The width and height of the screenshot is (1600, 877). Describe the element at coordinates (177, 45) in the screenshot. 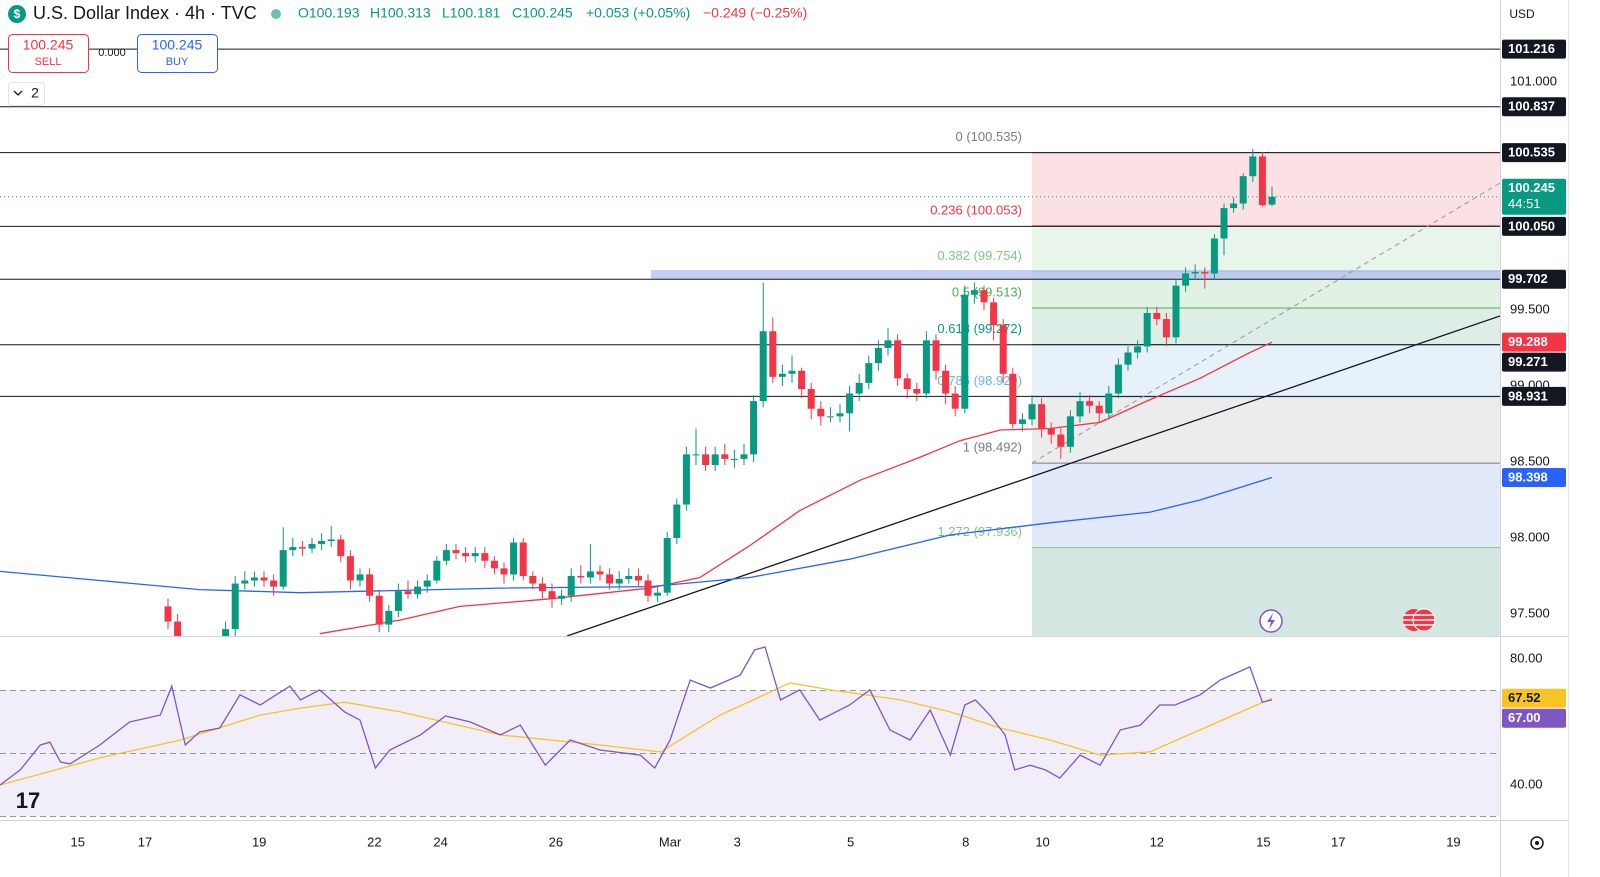

I see `buy-price: 100.245` at that location.